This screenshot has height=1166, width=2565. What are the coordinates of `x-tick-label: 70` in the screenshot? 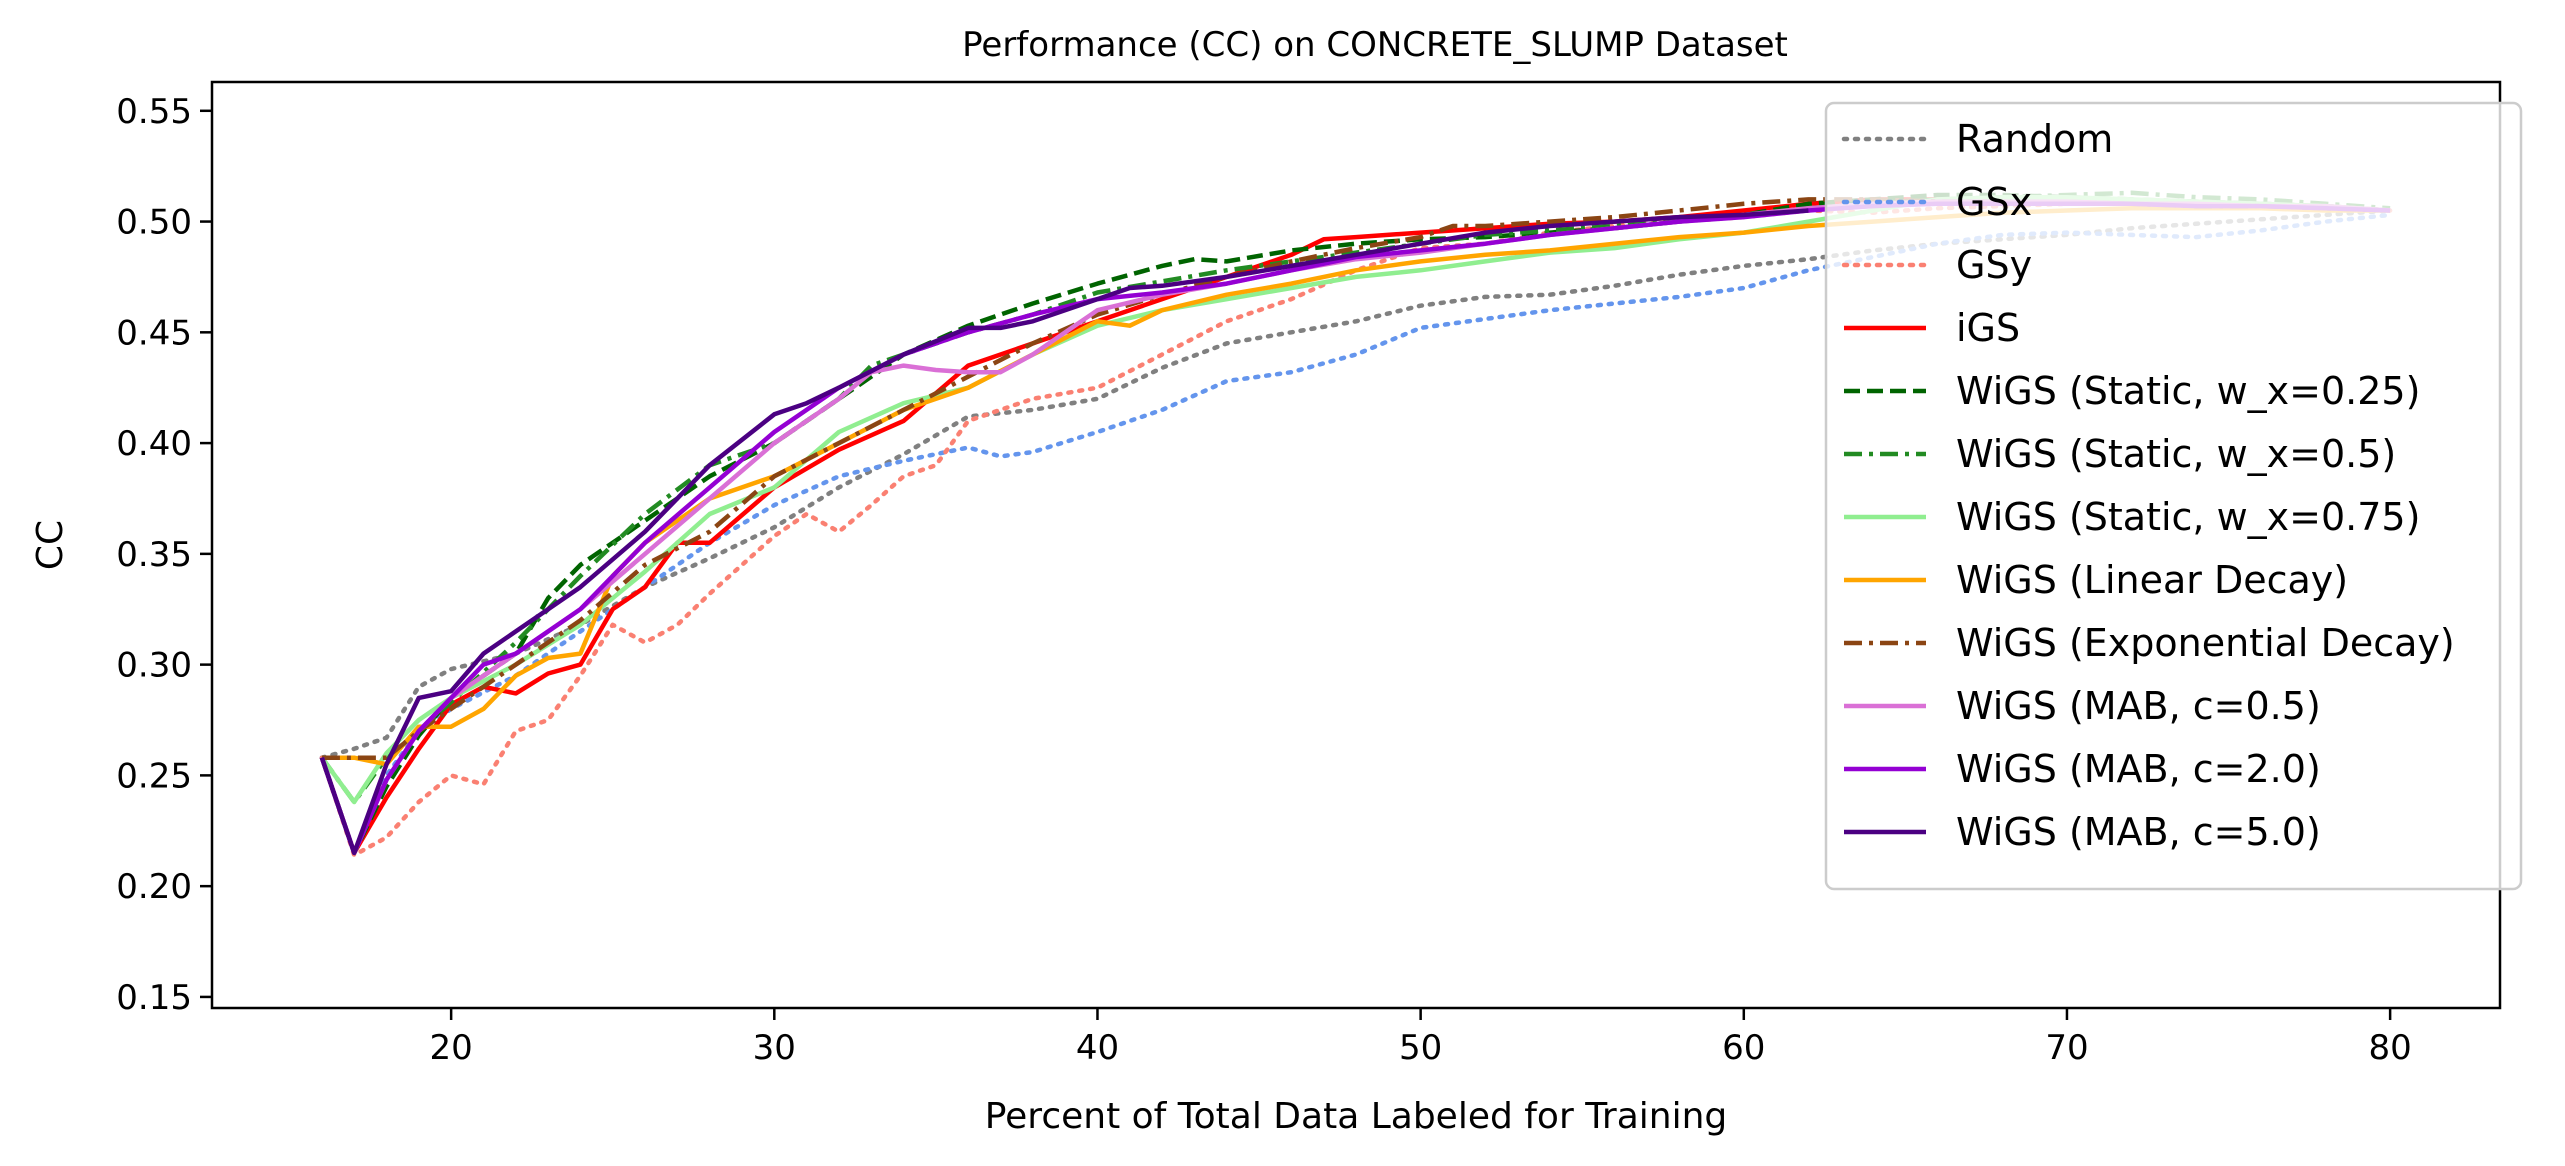 It's located at (2066, 1048).